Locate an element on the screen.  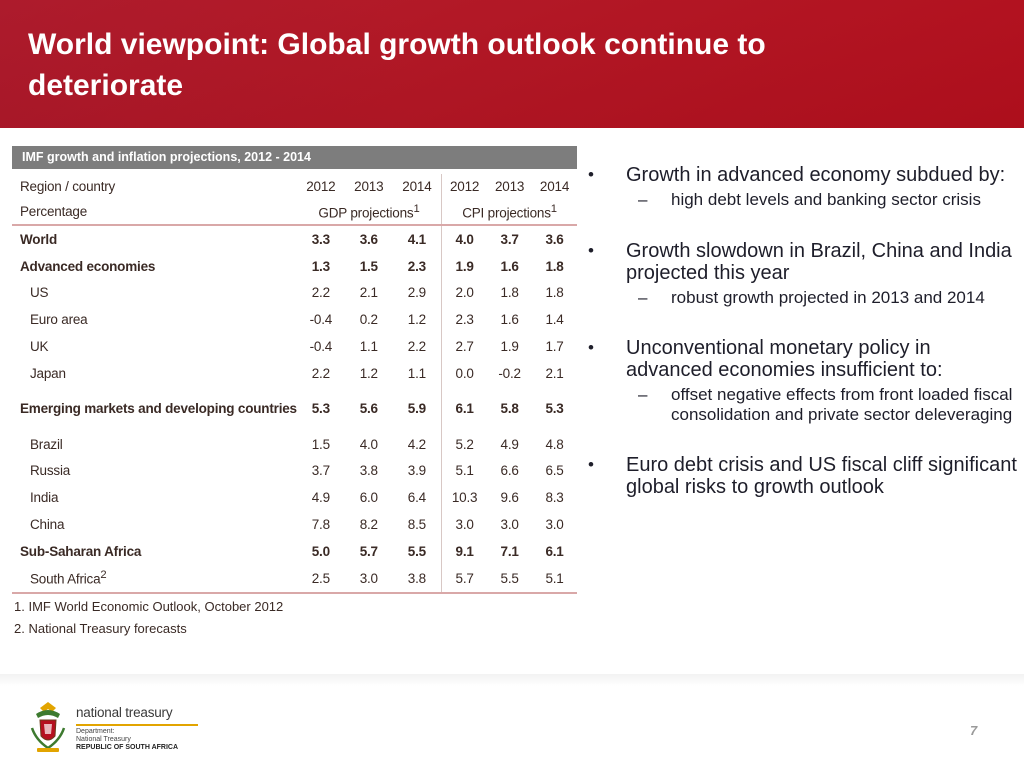
header-region-label: Region / country is located at coordinates (68, 186).